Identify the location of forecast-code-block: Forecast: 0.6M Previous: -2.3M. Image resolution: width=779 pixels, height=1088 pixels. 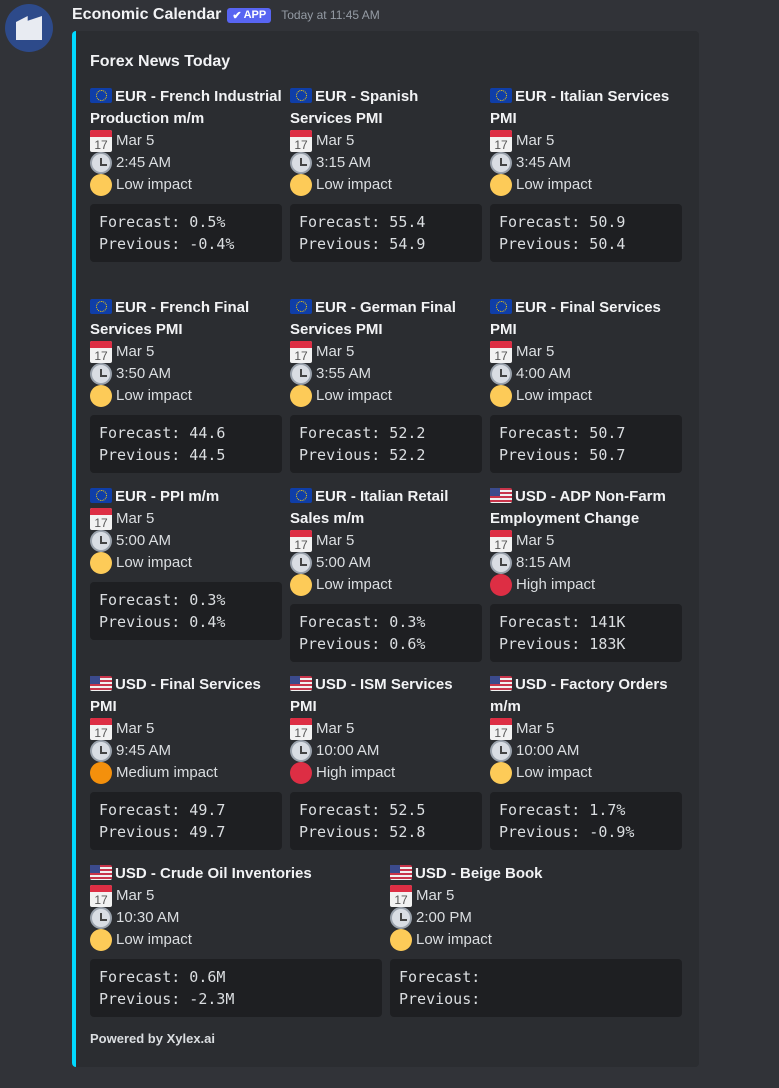
(236, 988).